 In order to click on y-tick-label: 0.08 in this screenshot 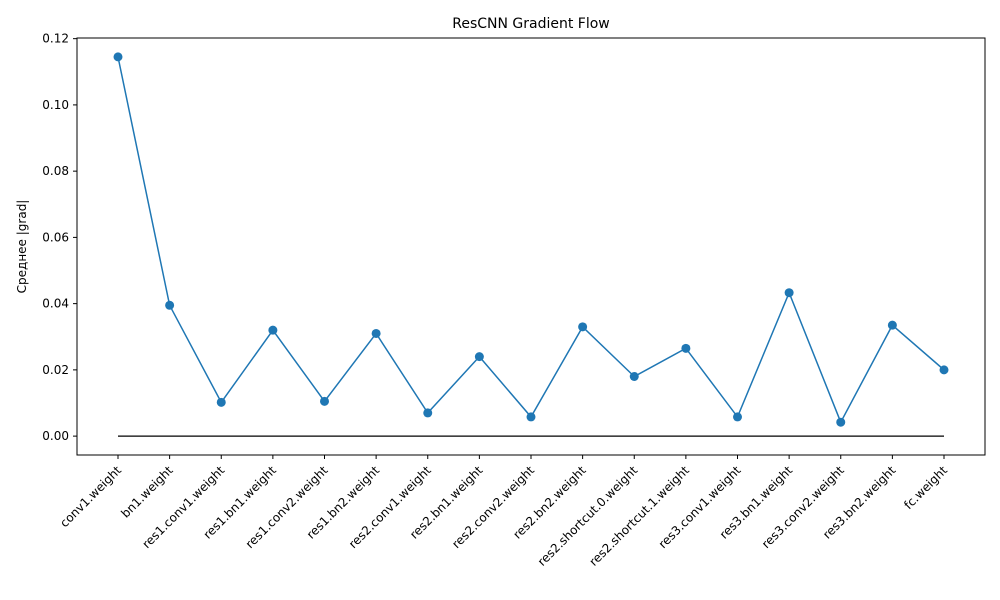, I will do `click(55, 171)`.